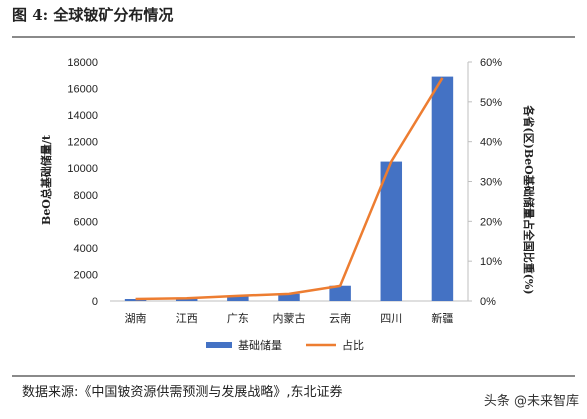 Image resolution: width=587 pixels, height=419 pixels. Describe the element at coordinates (491, 222) in the screenshot. I see `y2-tick-label: 20%` at that location.